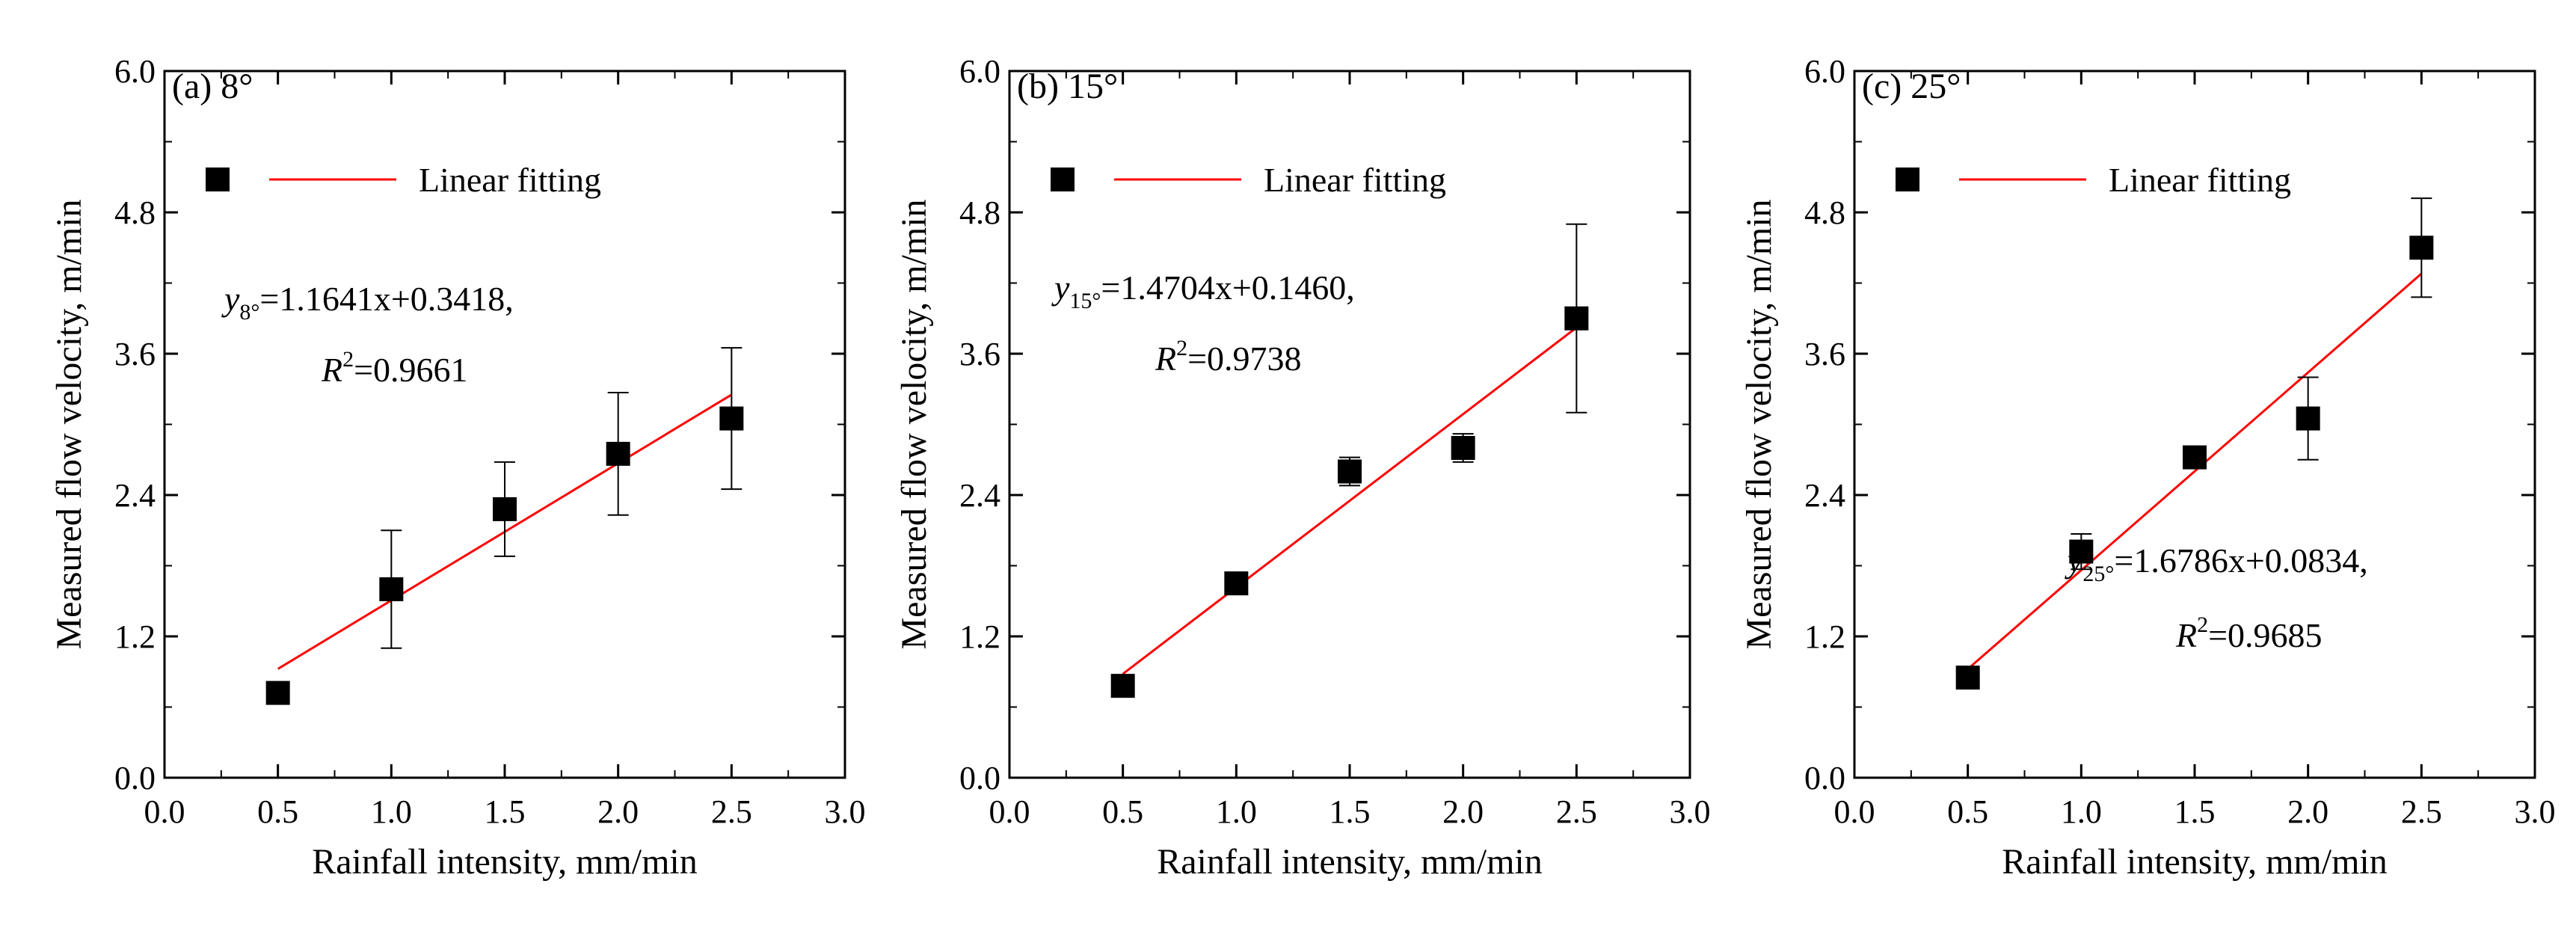 This screenshot has width=2576, height=931. Describe the element at coordinates (1911, 86) in the screenshot. I see `panel-title: (c) 25°` at that location.